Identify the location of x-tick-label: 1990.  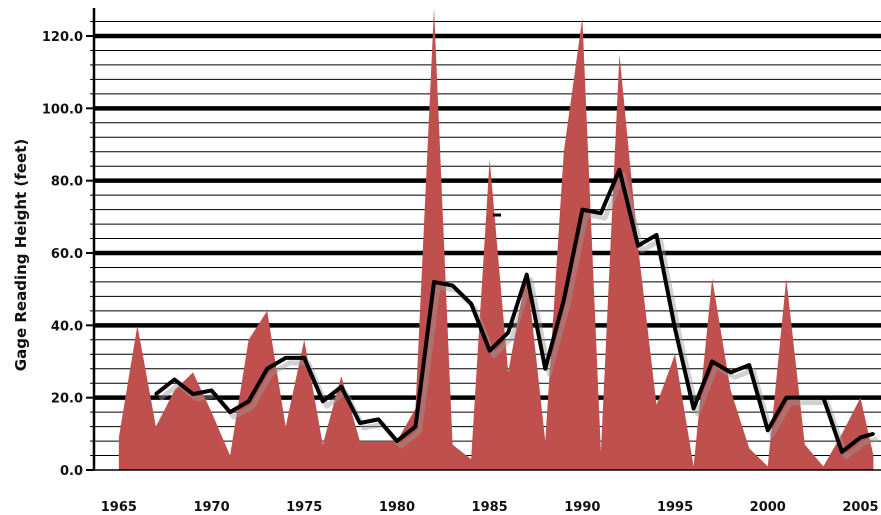
(582, 507).